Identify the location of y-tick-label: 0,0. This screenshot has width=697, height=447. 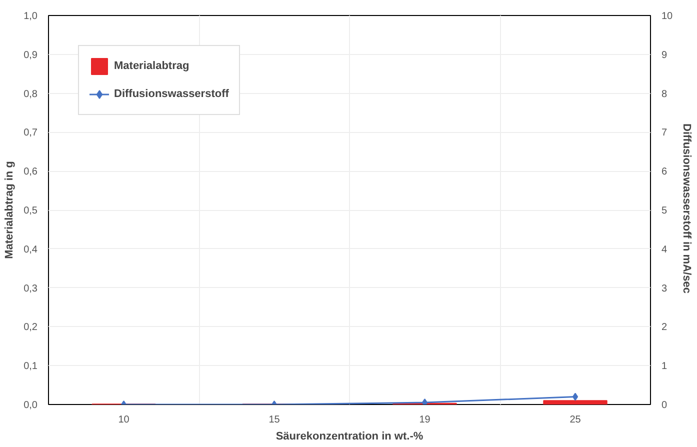
(31, 405).